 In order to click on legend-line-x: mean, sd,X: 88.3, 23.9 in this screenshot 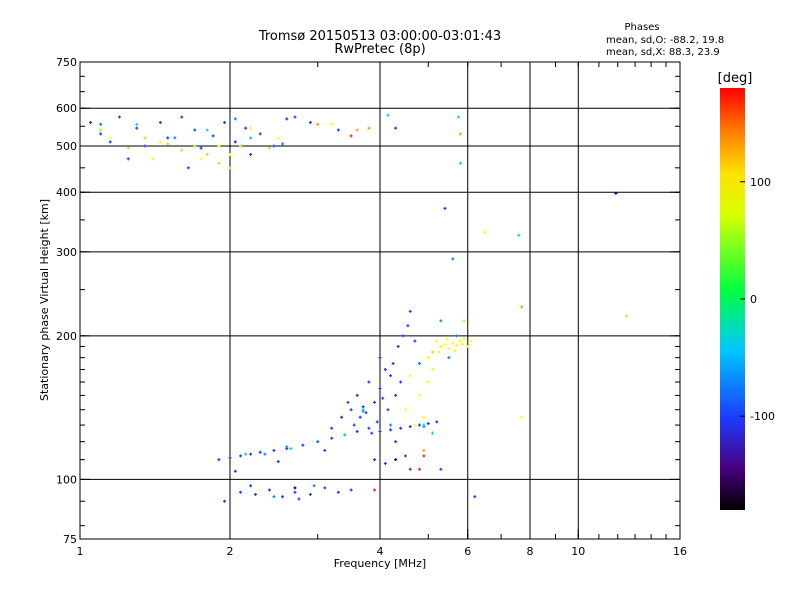, I will do `click(663, 52)`.